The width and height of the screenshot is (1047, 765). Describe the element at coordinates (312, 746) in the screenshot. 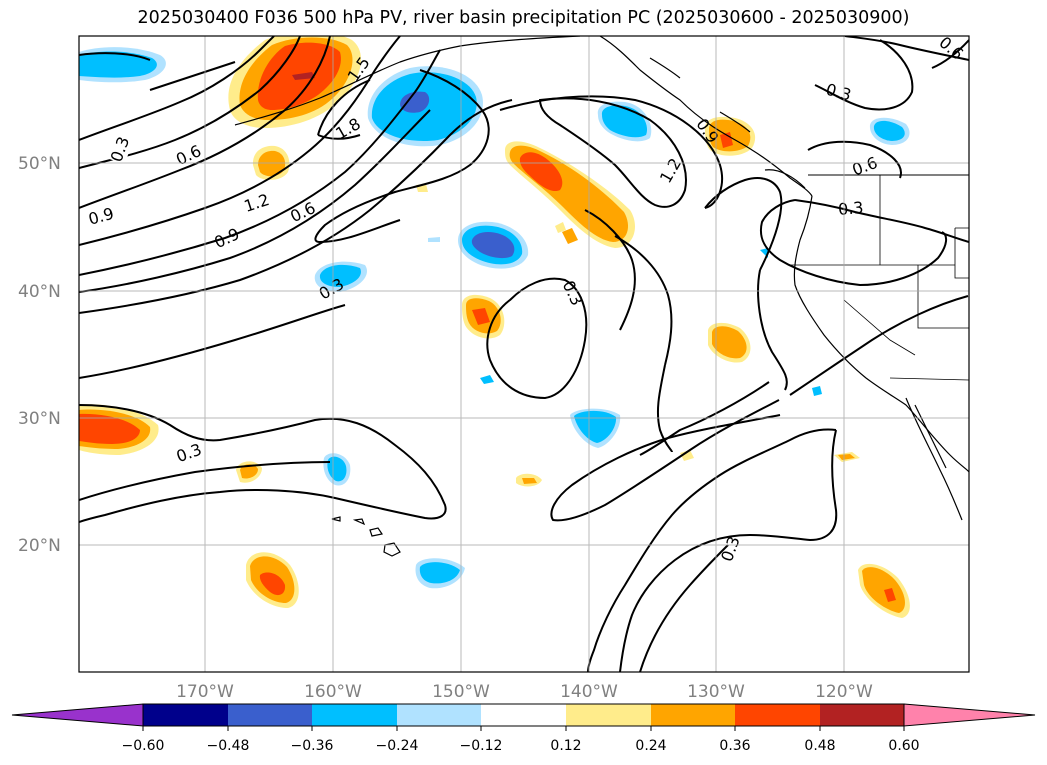

I see `colorbar-tick-label: −0.36` at that location.